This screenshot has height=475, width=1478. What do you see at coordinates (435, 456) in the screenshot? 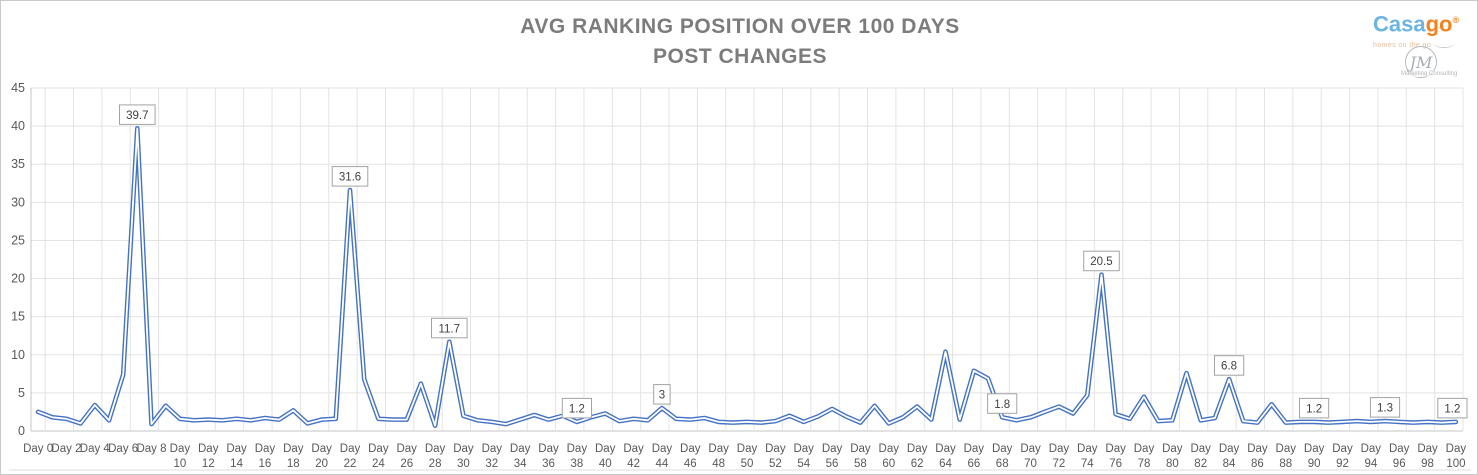
I see `x-axis-label: Day 28` at bounding box center [435, 456].